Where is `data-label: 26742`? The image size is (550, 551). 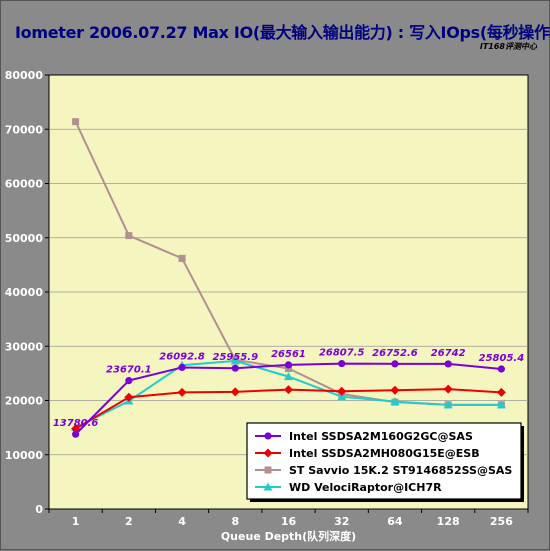
data-label: 26742 is located at coordinates (448, 353).